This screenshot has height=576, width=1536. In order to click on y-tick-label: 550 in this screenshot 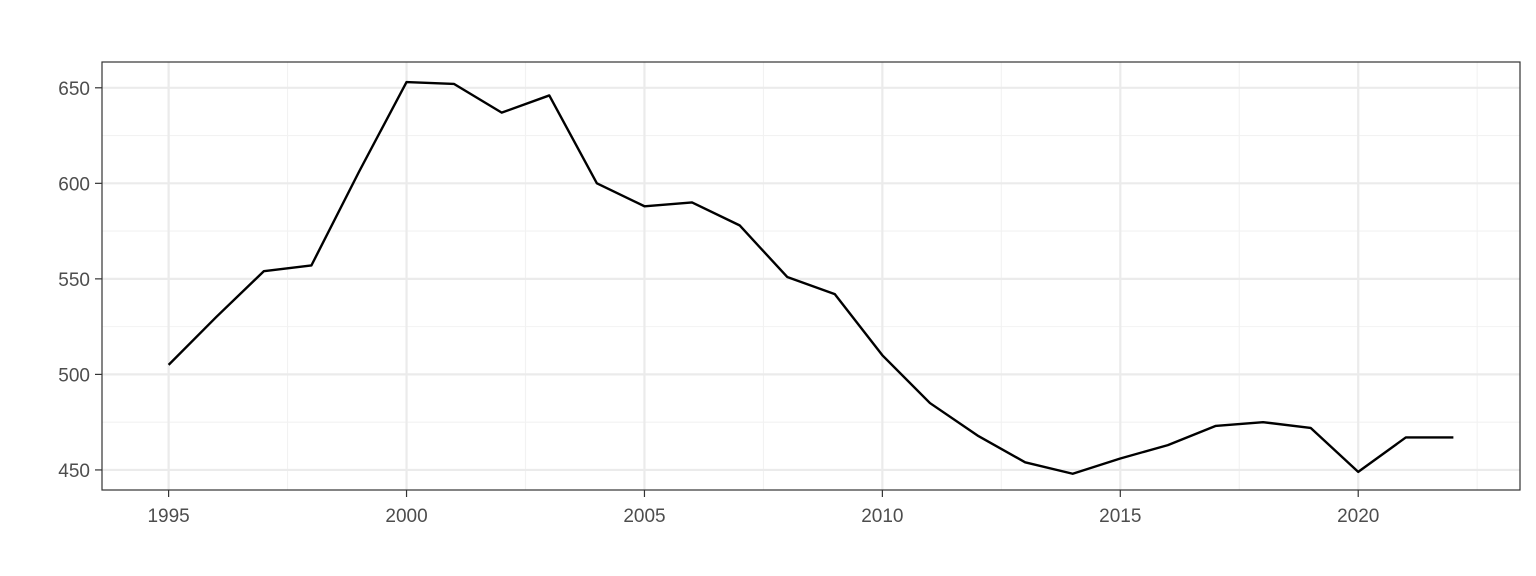, I will do `click(74, 280)`.